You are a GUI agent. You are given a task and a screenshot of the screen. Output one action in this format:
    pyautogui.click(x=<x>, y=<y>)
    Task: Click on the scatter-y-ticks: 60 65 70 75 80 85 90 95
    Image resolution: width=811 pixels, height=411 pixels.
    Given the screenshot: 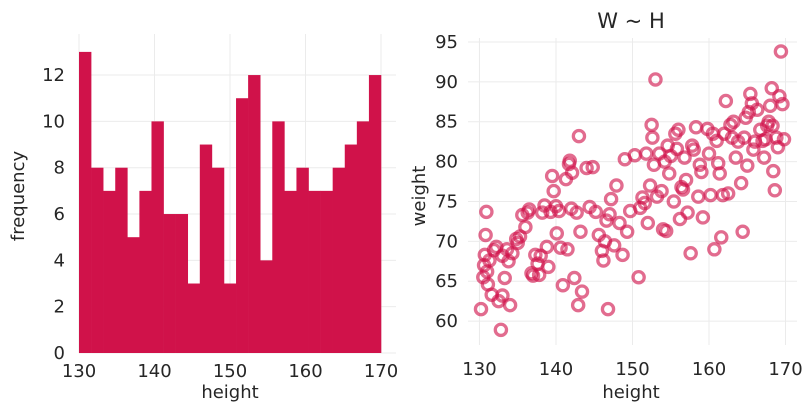 What is the action you would take?
    pyautogui.click(x=446, y=182)
    